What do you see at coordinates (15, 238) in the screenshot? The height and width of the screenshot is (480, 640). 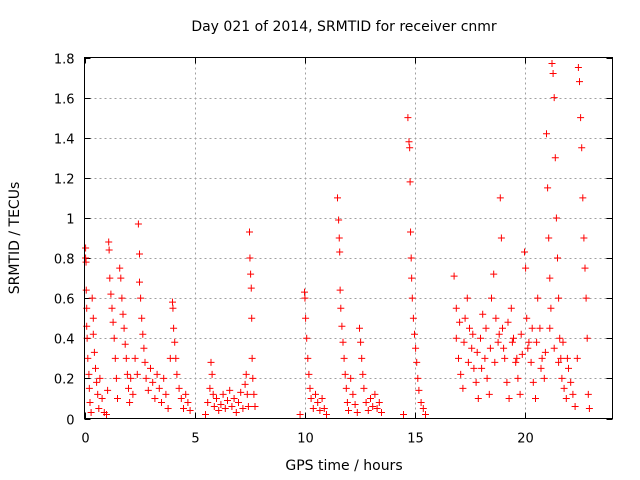 I see `y-axis-label: SRMTID / TECUs` at bounding box center [15, 238].